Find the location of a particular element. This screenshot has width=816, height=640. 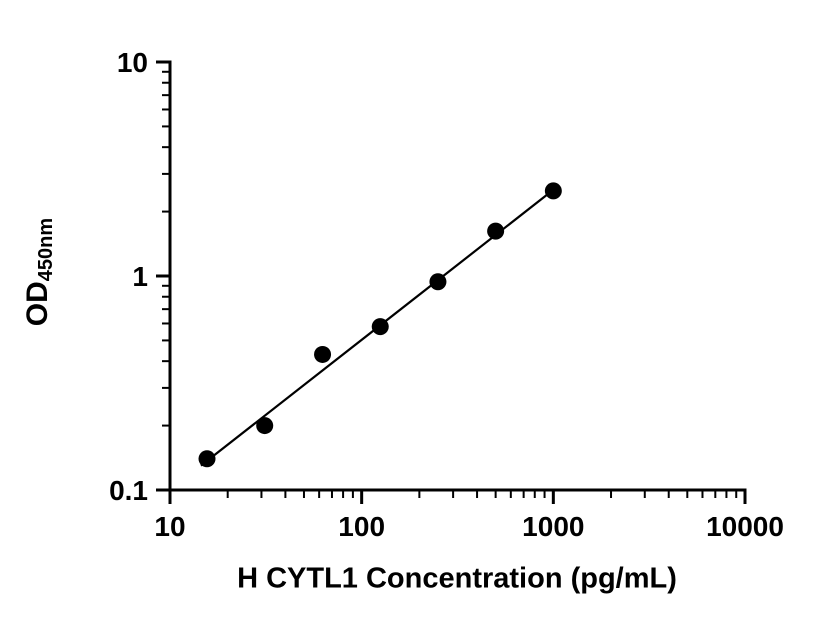

y-axis-label-main: OD is located at coordinates (37, 304).